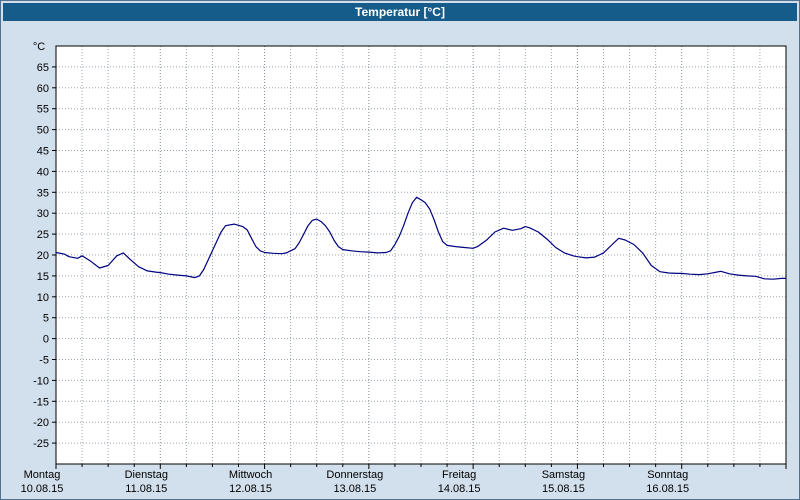 This screenshot has width=800, height=500. Describe the element at coordinates (459, 489) in the screenshot. I see `day-date-label: 14.08.15` at that location.